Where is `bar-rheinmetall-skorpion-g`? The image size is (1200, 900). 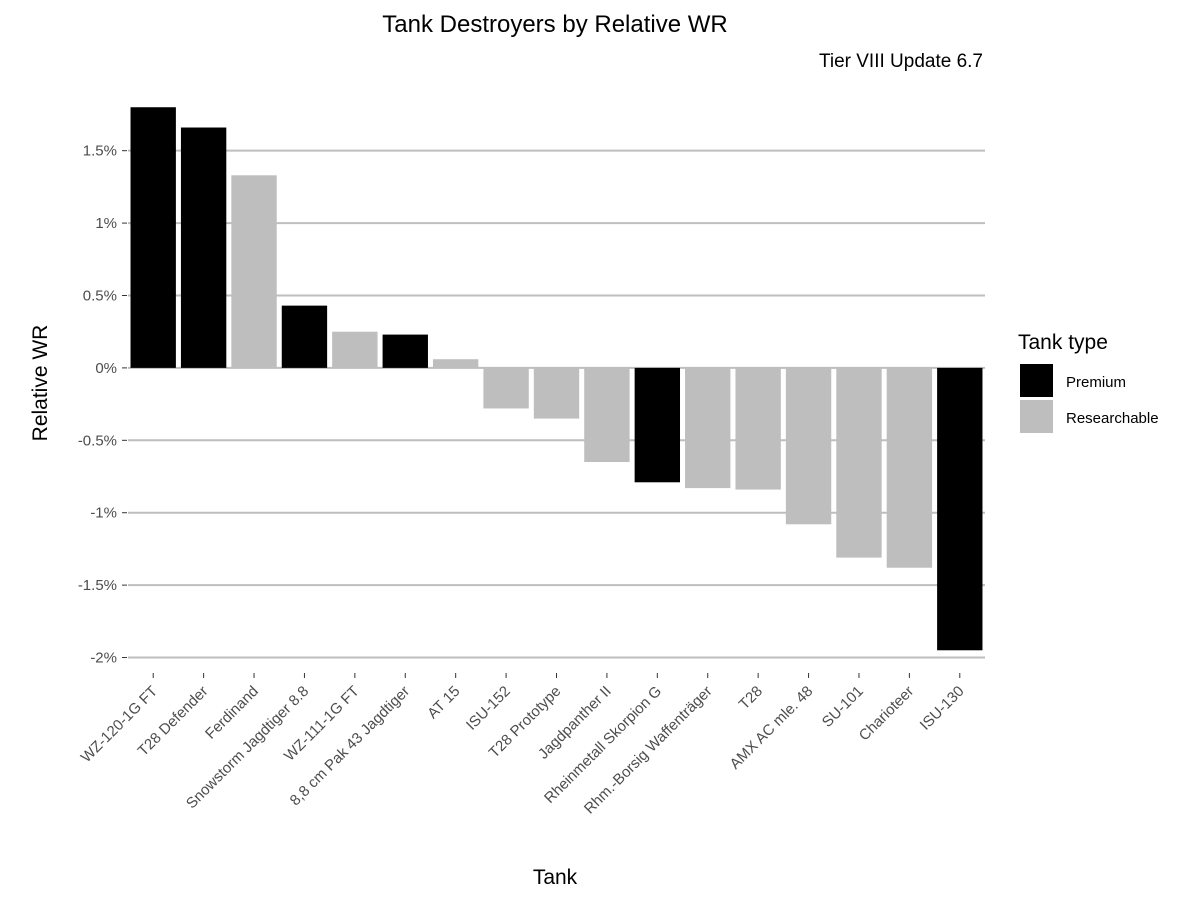
bar-rheinmetall-skorpion-g is located at coordinates (657, 425).